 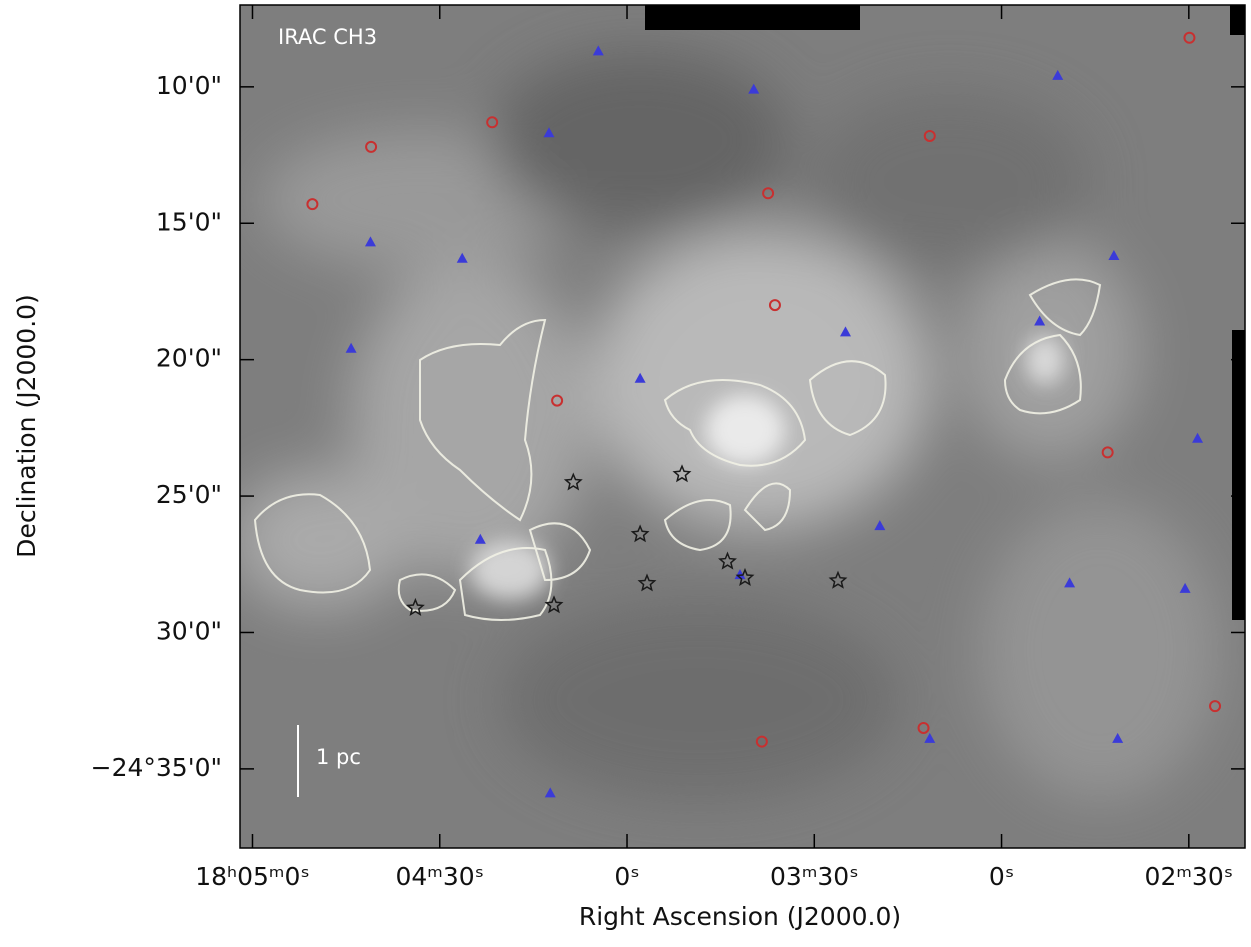 I want to click on y-axis-label: Declination (J2000.0), so click(x=26, y=426).